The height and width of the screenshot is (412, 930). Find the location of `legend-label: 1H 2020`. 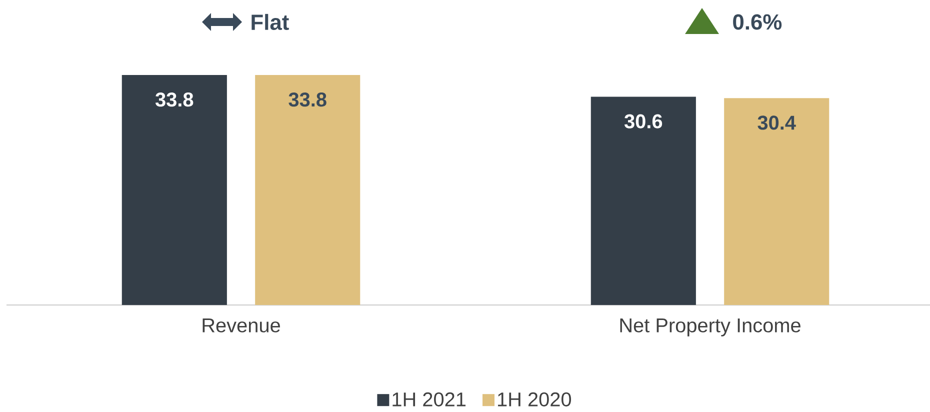

legend-label: 1H 2020 is located at coordinates (535, 399).